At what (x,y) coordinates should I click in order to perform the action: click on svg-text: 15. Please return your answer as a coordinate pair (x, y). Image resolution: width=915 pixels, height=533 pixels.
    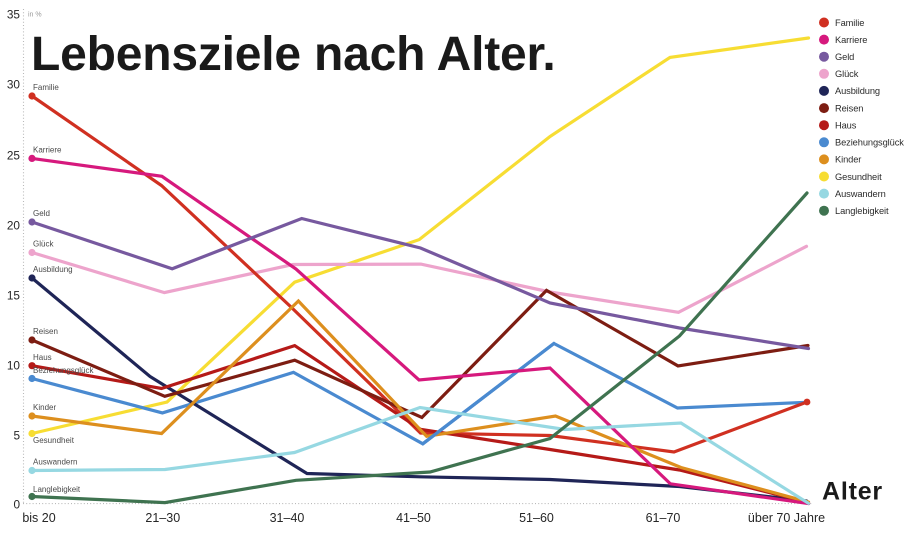
    Looking at the image, I should click on (14, 296).